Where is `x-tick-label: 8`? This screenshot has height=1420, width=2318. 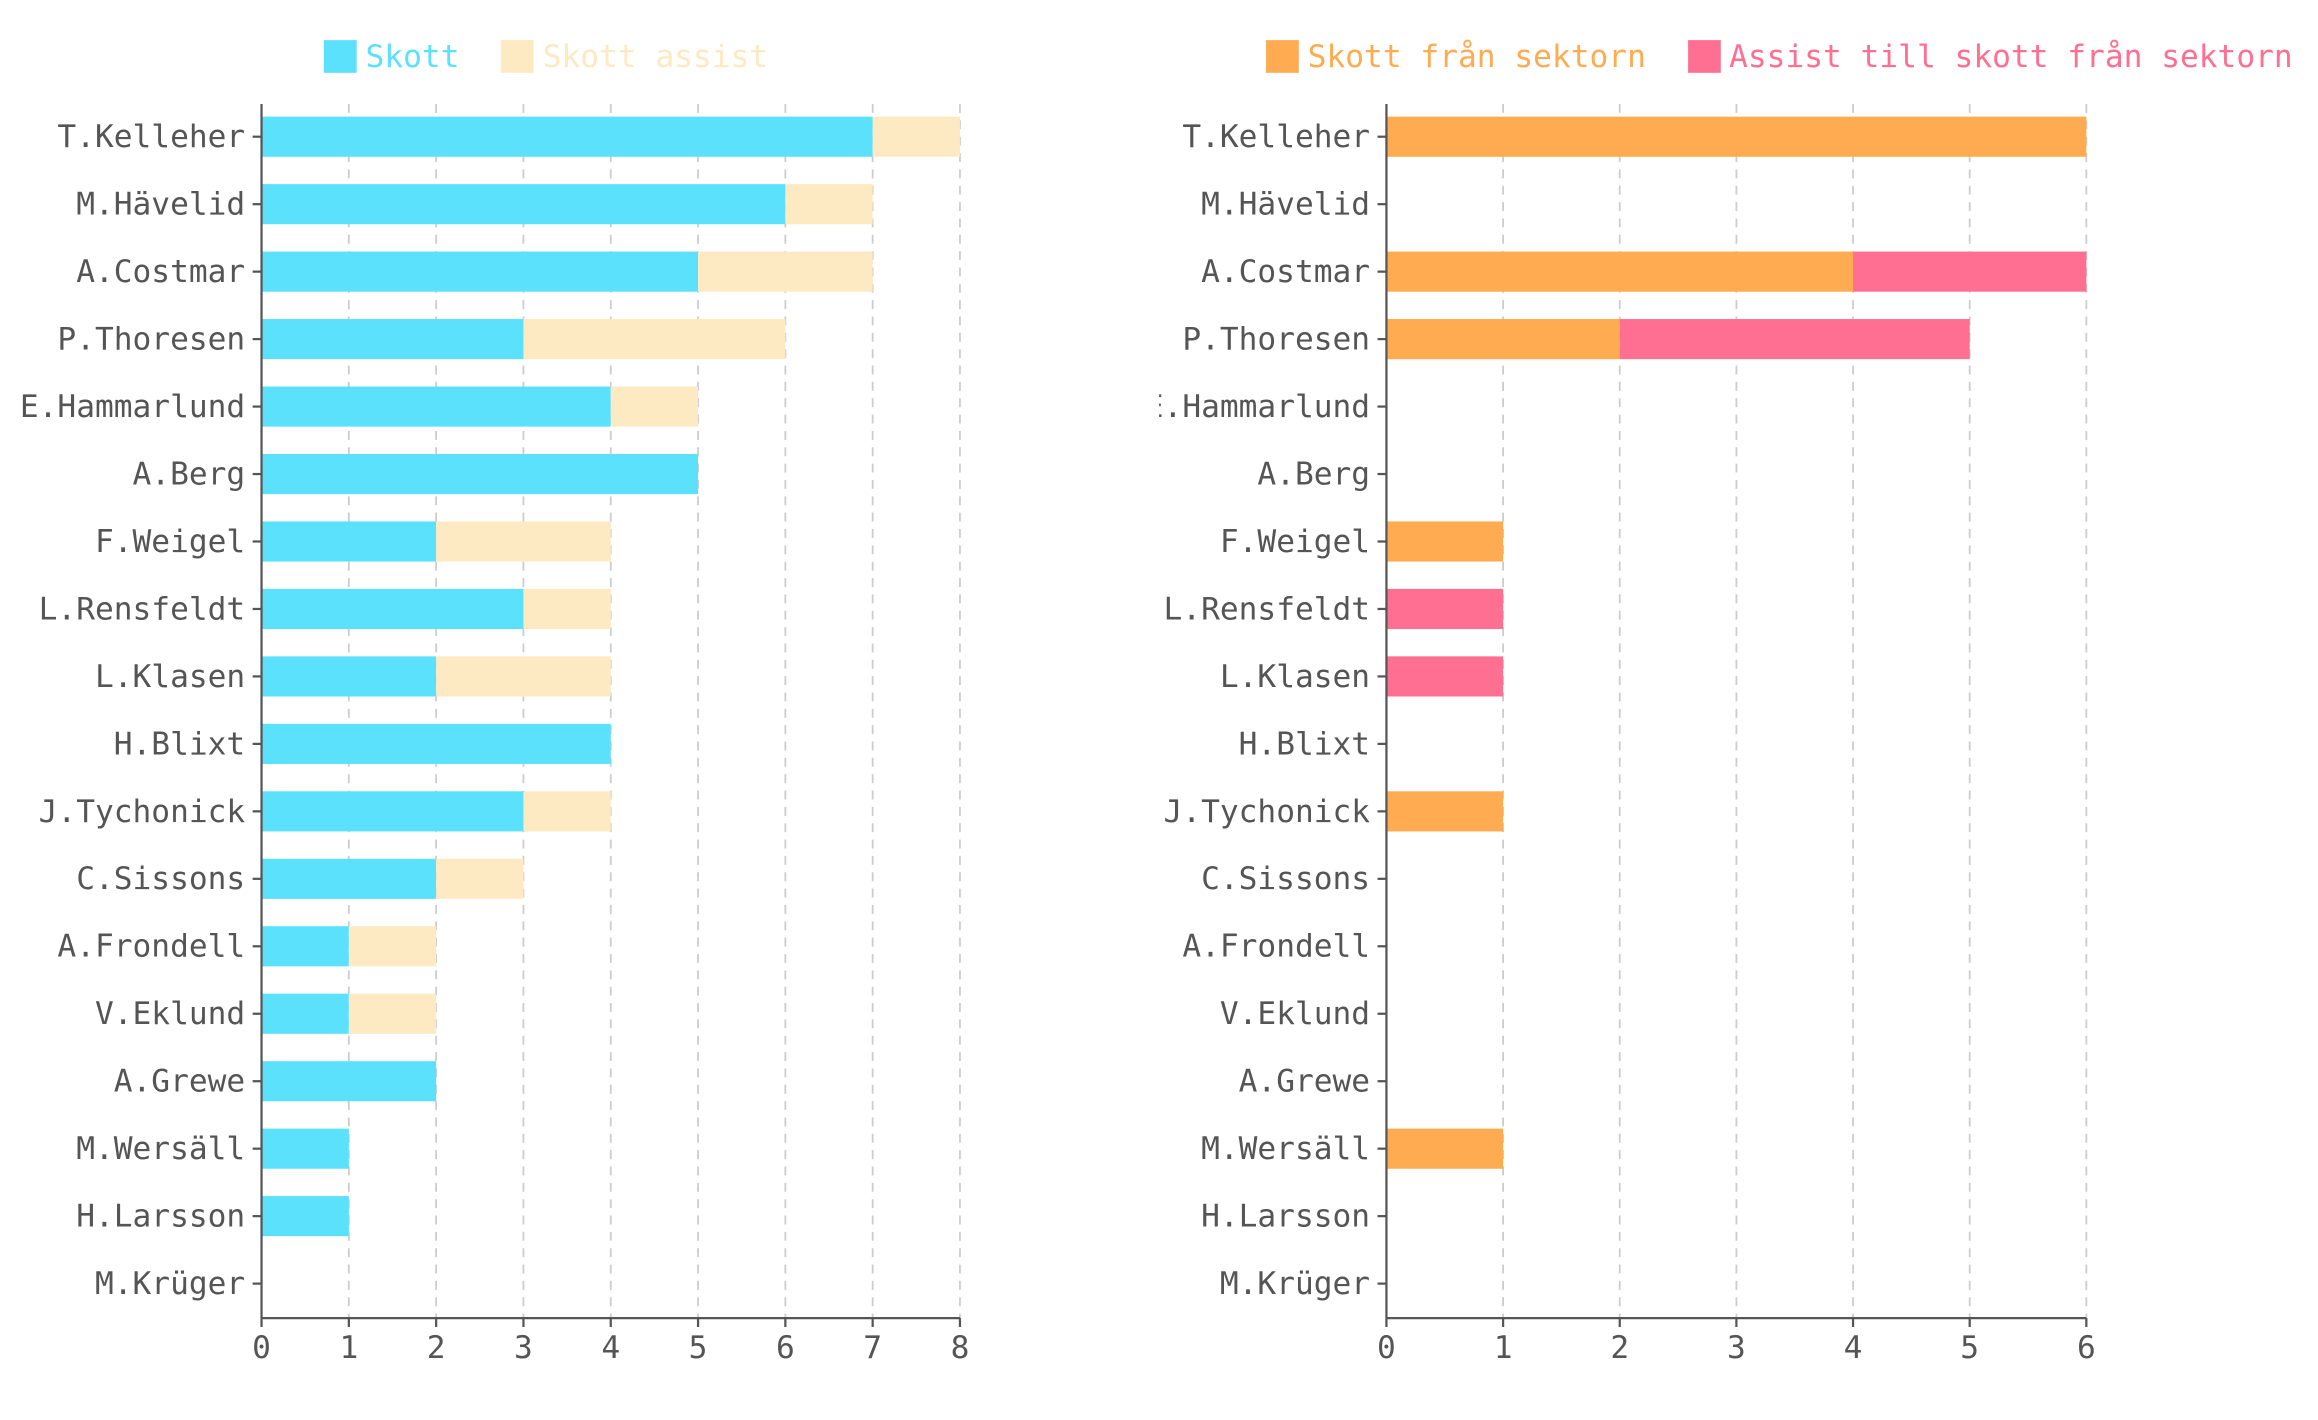 x-tick-label: 8 is located at coordinates (960, 1348).